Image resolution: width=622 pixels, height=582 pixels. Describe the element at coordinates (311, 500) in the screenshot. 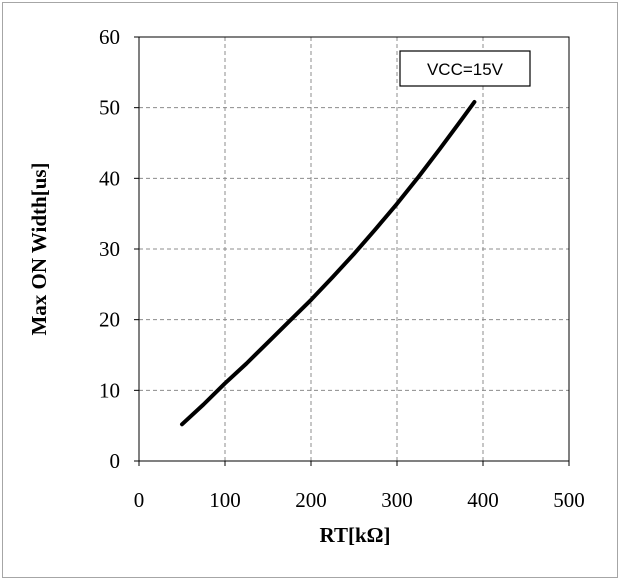

I see `x-tick-label: 200` at that location.